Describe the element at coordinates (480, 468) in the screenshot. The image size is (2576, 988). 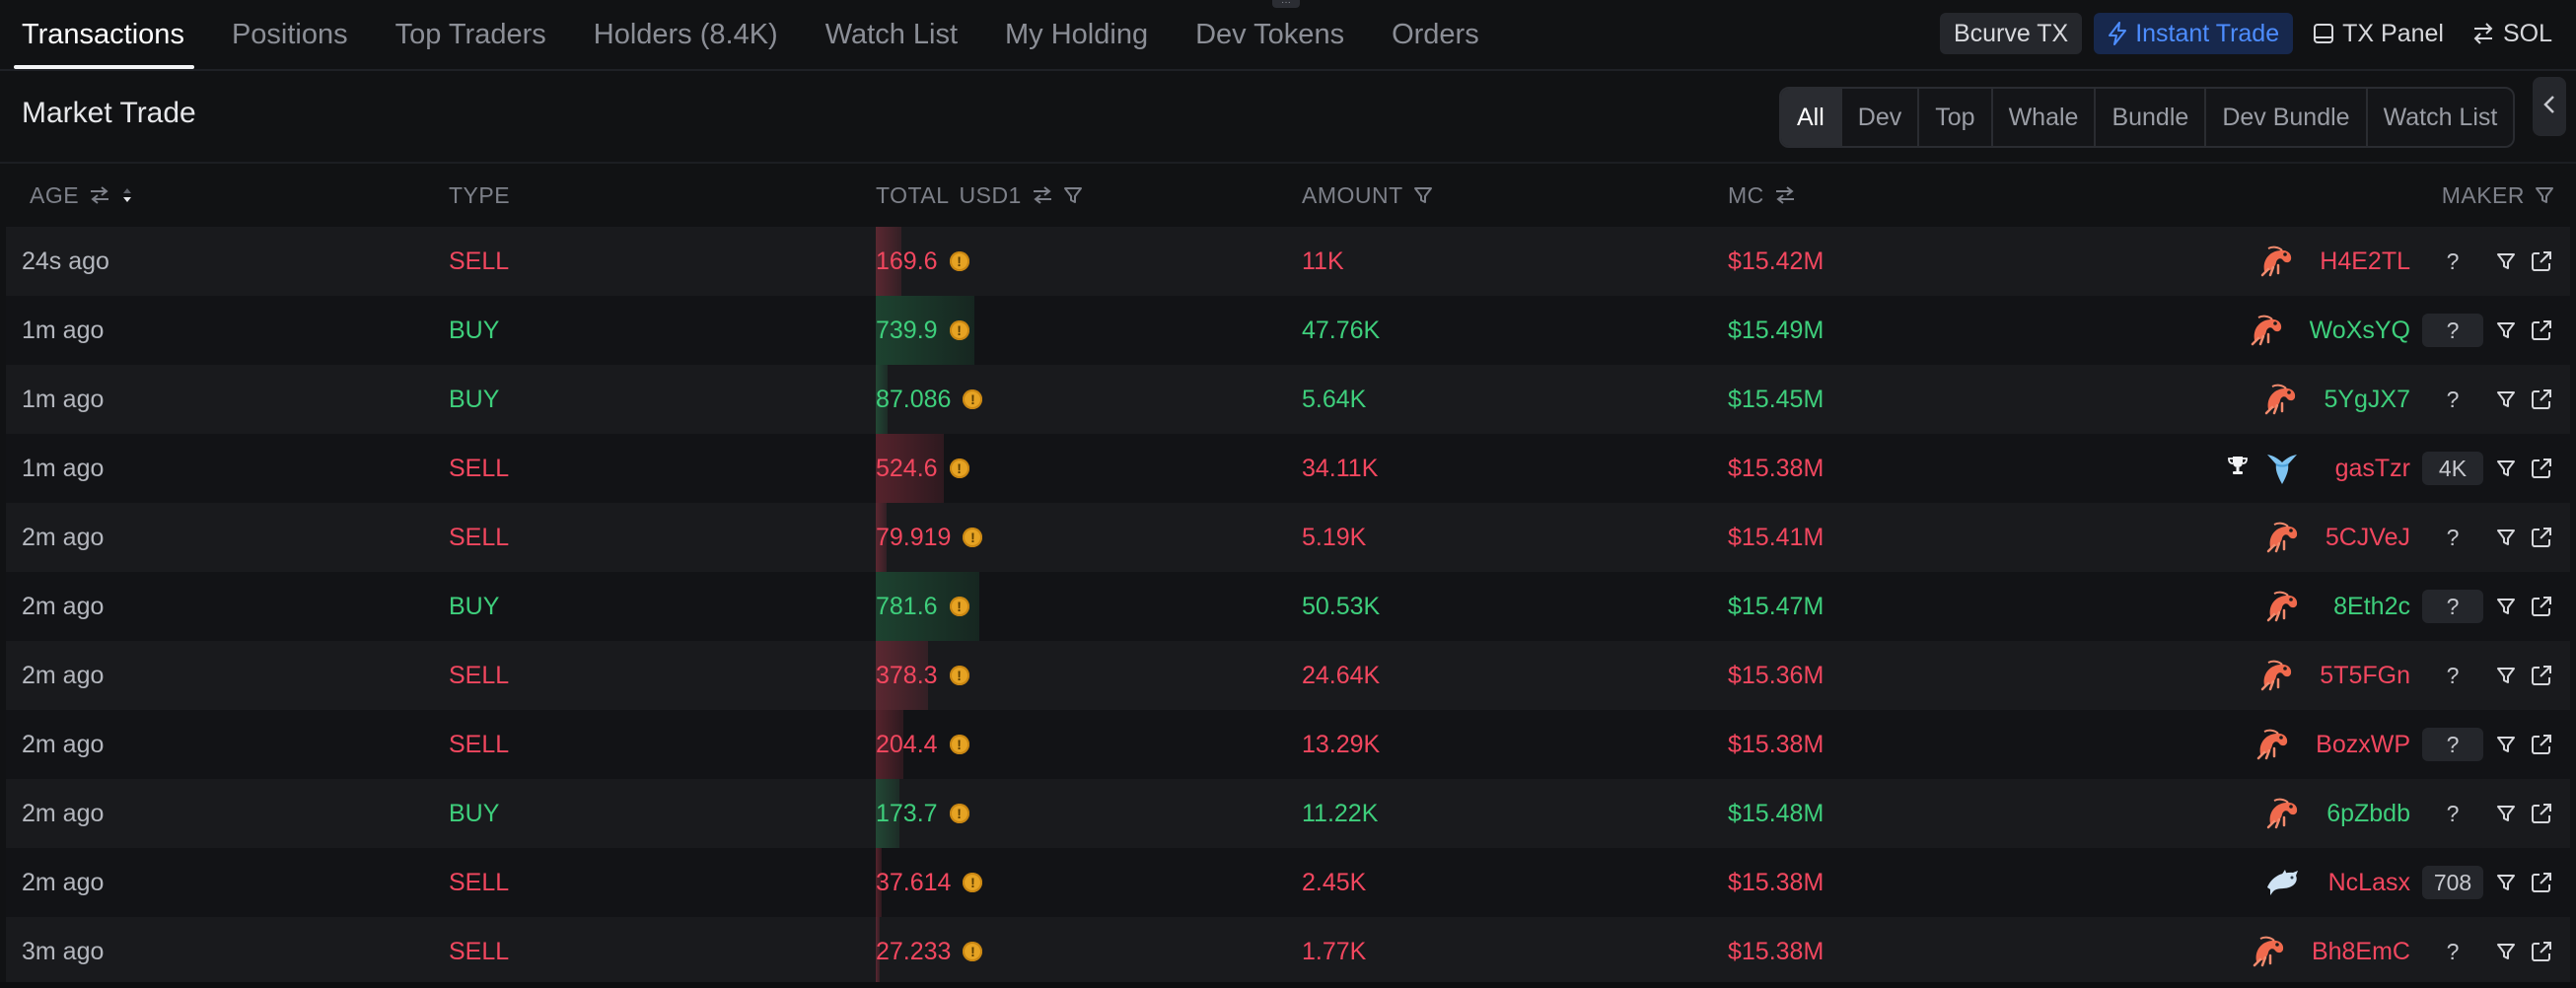
I see `trade-type: SELL` at that location.